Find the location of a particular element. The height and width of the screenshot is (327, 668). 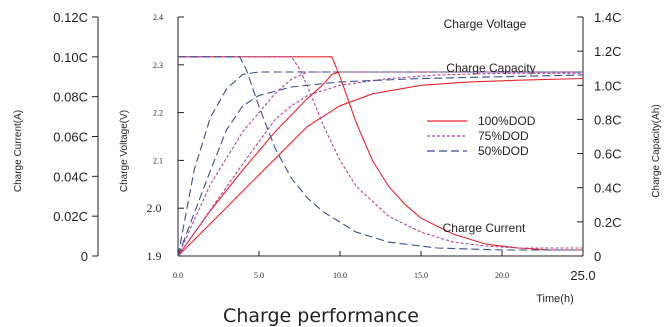

capacity-tick-label: 1.2C is located at coordinates (607, 51).